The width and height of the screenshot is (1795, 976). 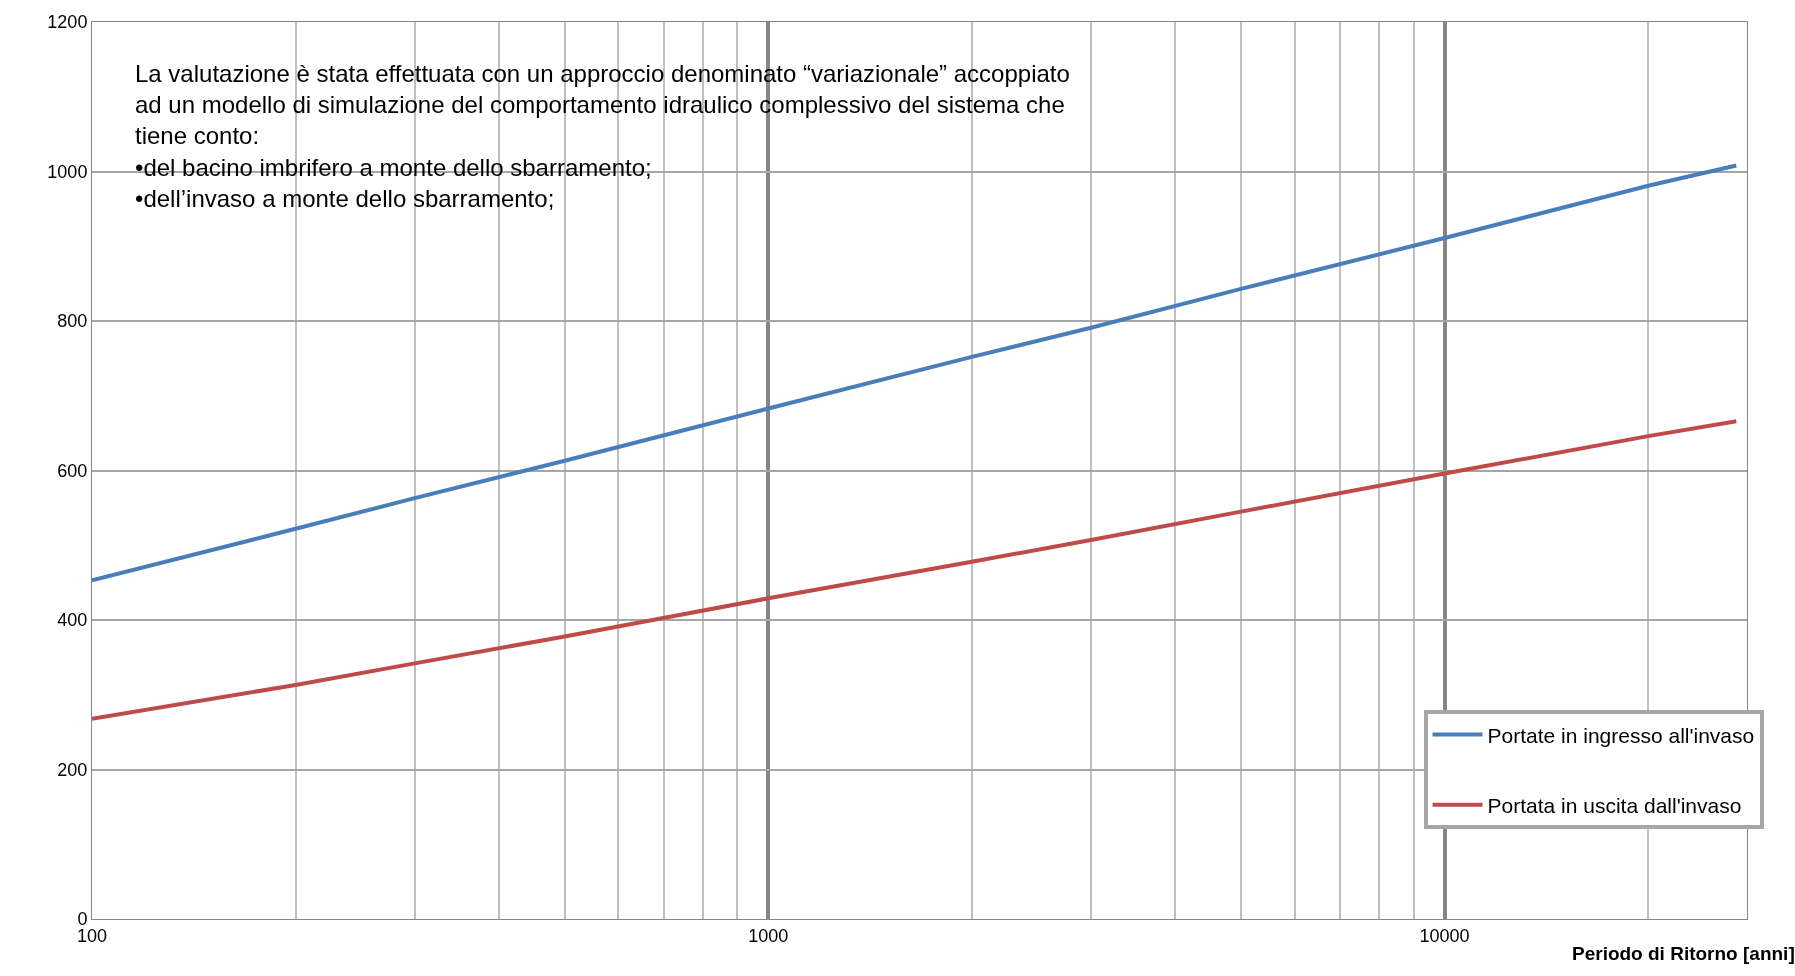 I want to click on x-tick-label: 1000, so click(x=768, y=935).